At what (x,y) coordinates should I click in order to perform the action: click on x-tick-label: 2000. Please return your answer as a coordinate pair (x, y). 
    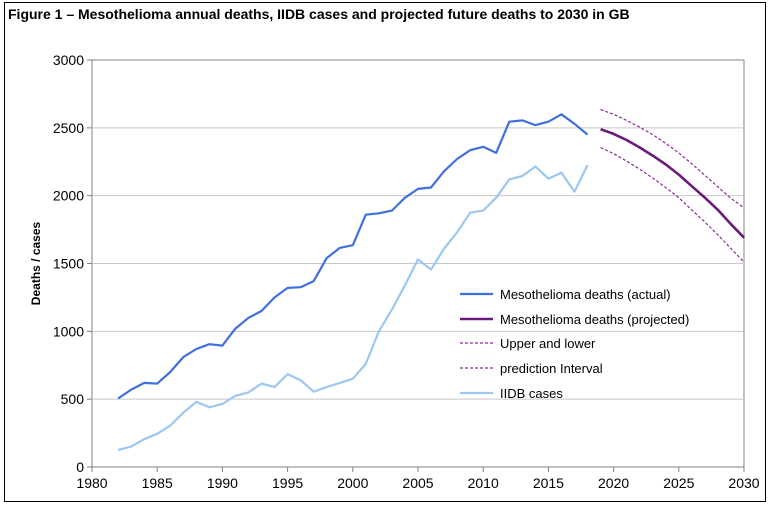
    Looking at the image, I should click on (352, 483).